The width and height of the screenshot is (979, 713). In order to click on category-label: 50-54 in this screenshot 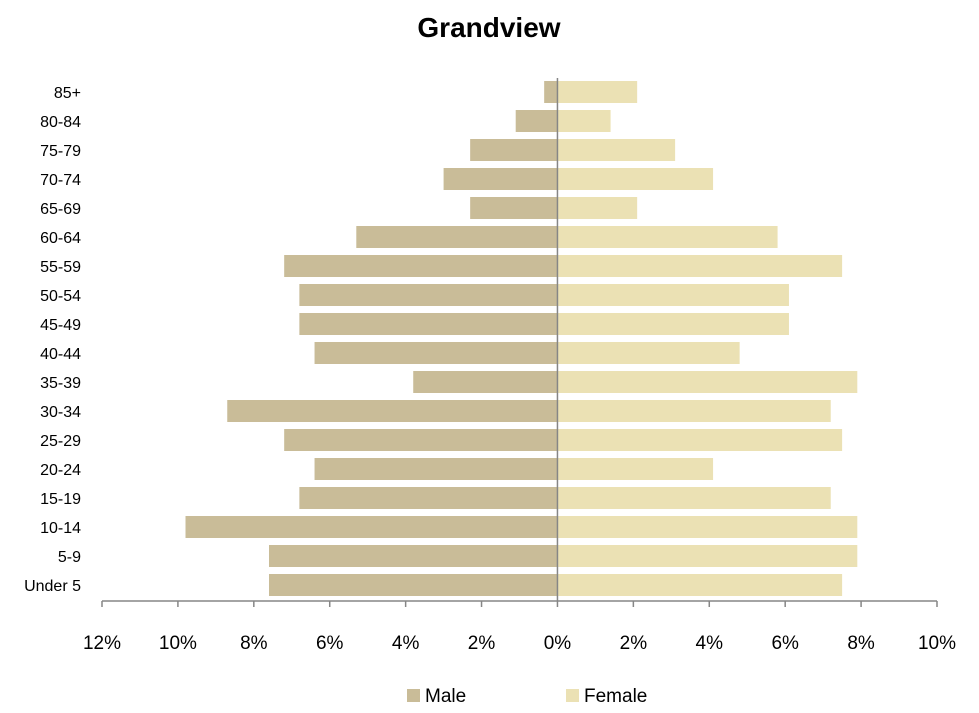, I will do `click(60, 296)`.